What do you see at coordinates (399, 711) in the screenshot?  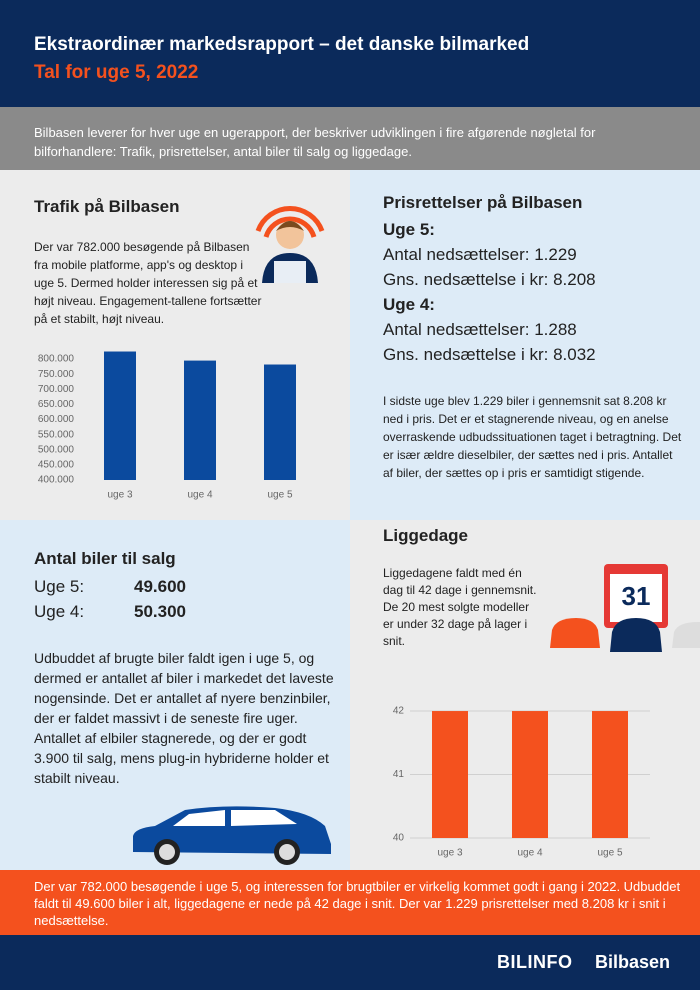 I see `y-tick-label: 42` at bounding box center [399, 711].